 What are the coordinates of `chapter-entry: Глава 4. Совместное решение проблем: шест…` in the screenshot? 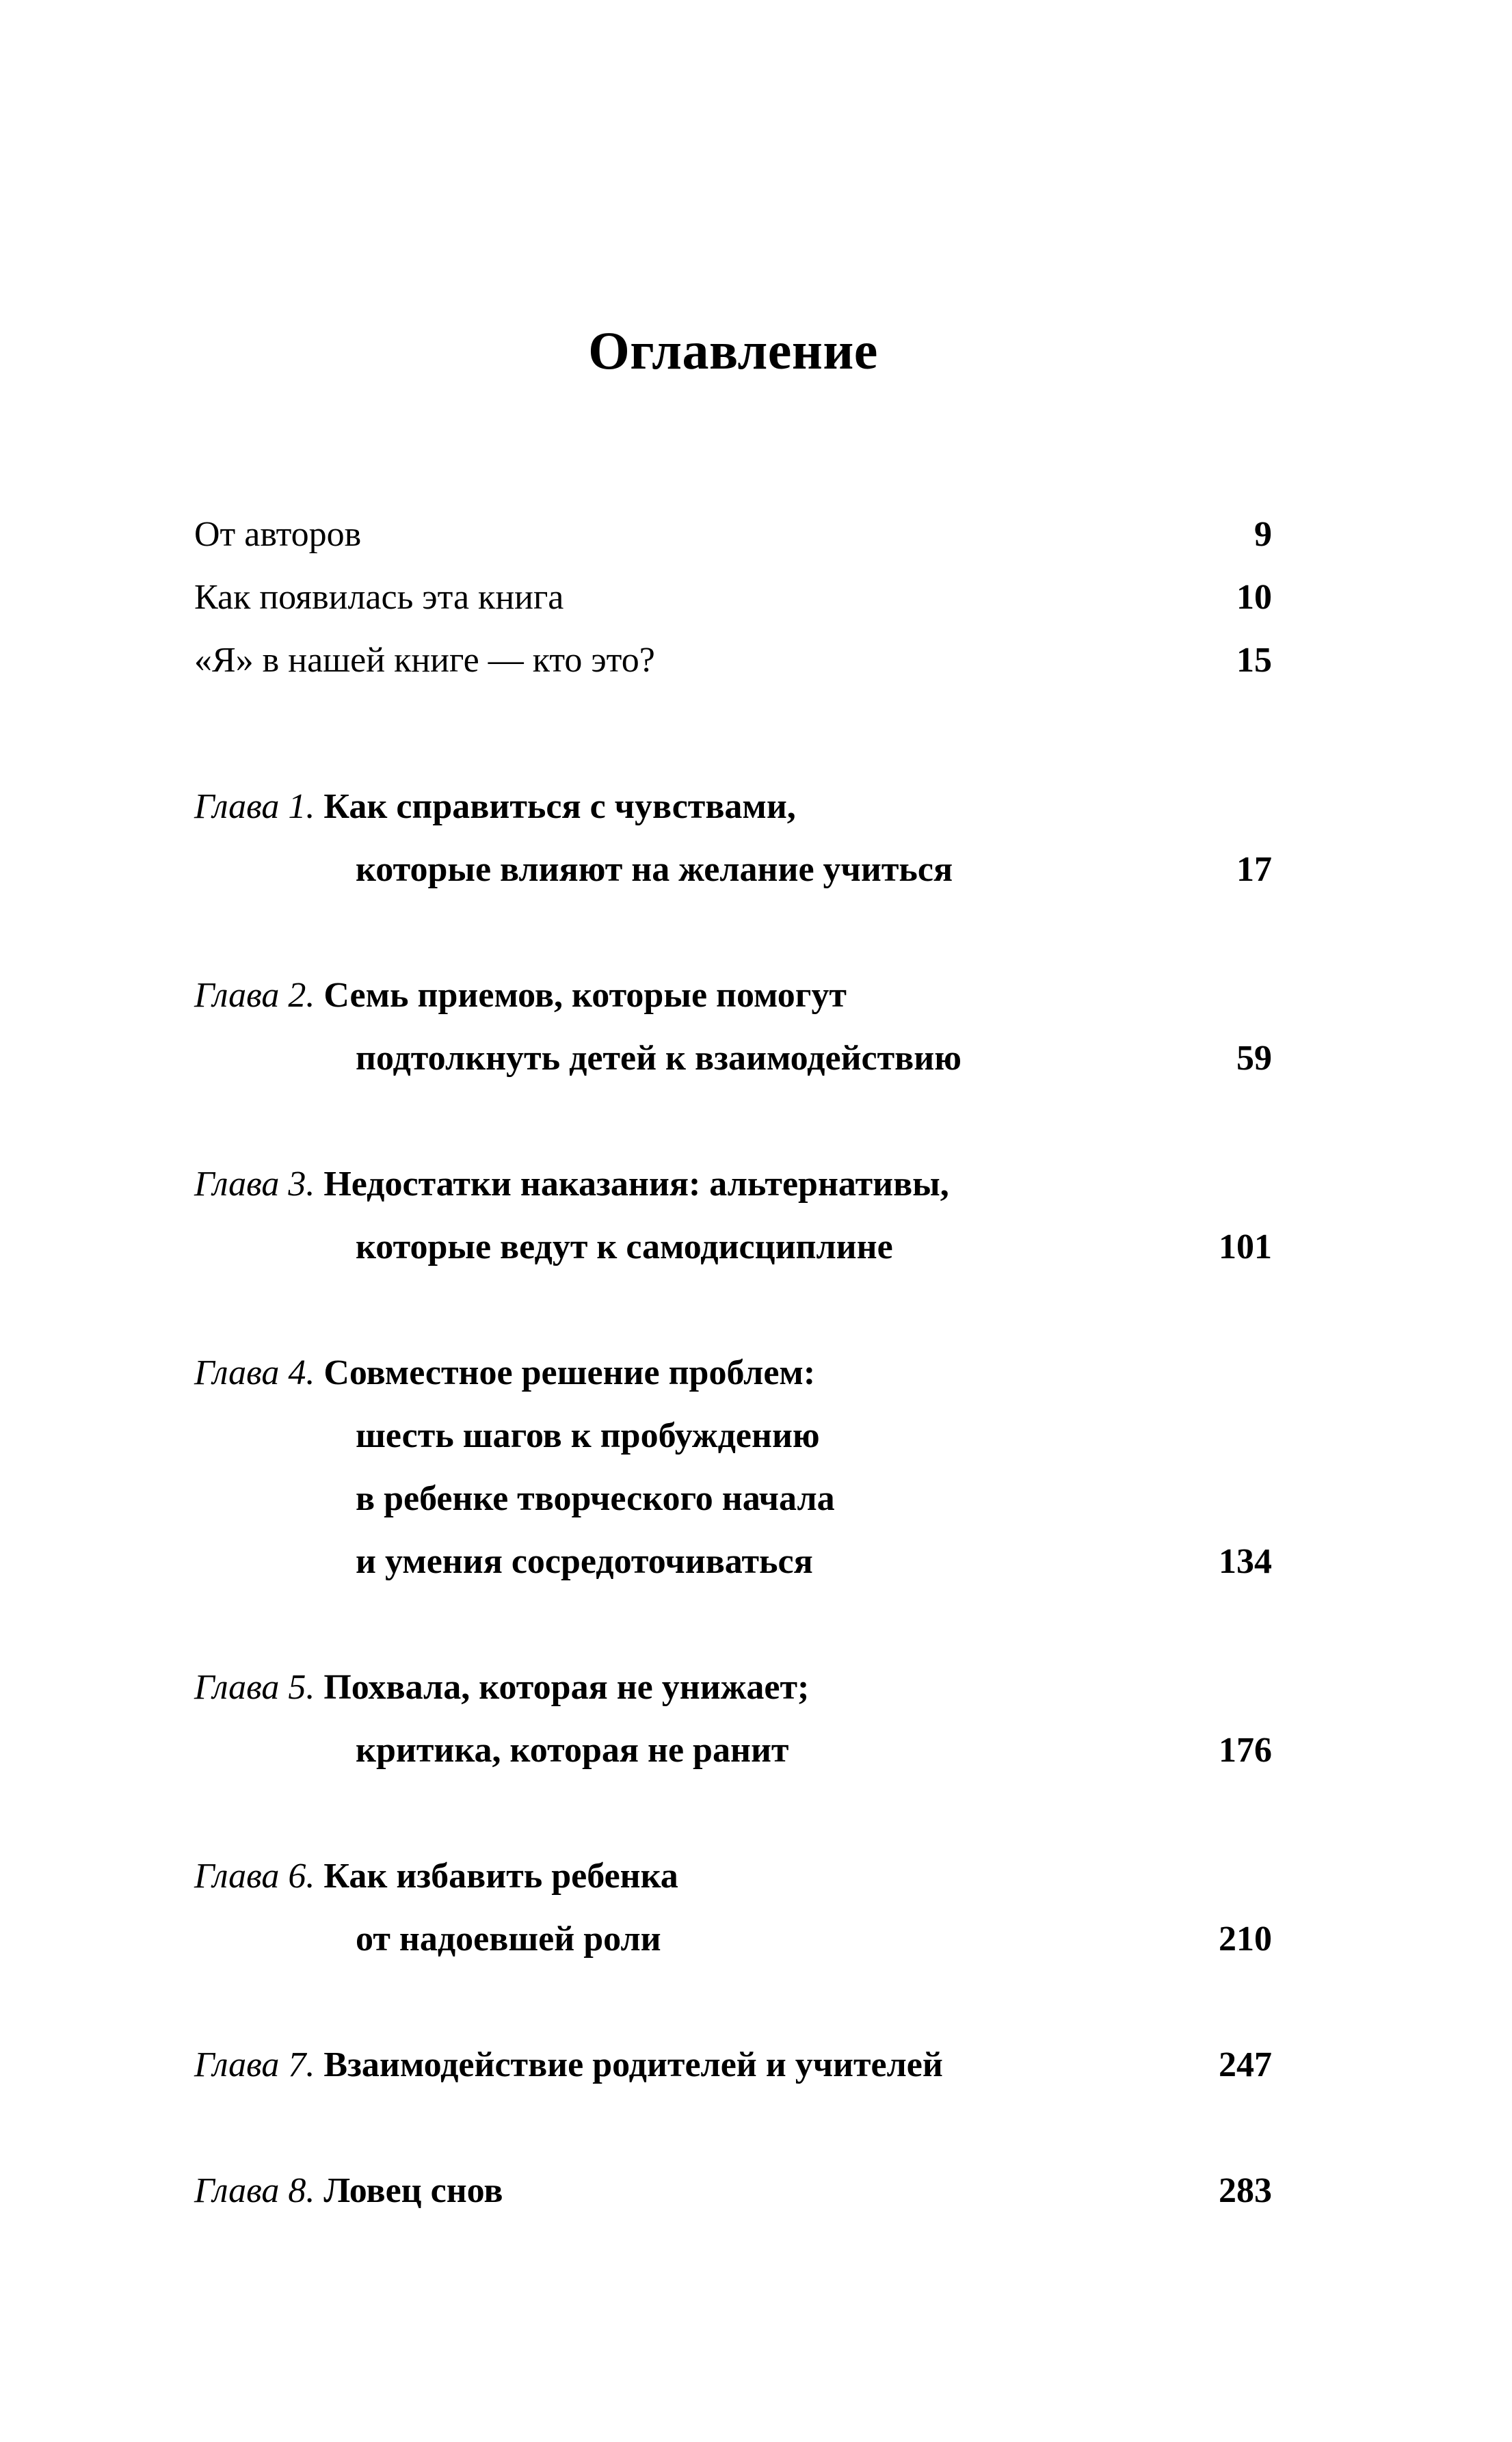 It's located at (733, 1467).